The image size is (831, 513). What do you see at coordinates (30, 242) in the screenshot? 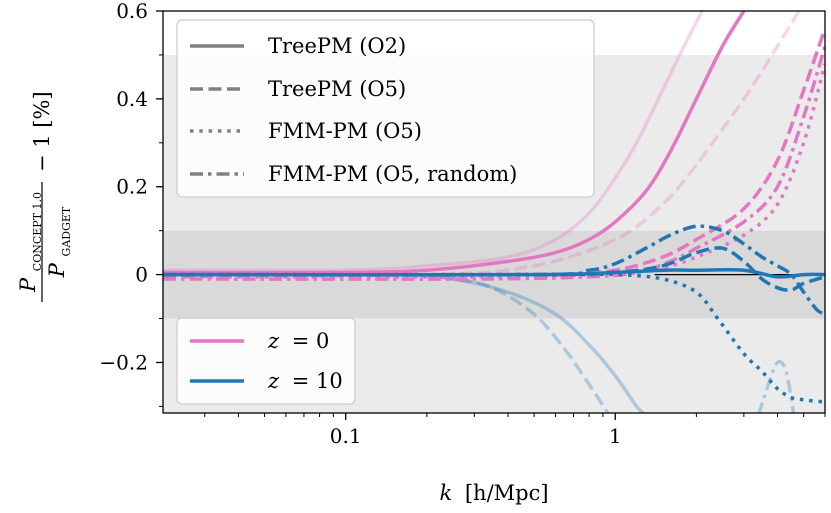
I see `svg-text: P CONCEPT 1.0` at bounding box center [30, 242].